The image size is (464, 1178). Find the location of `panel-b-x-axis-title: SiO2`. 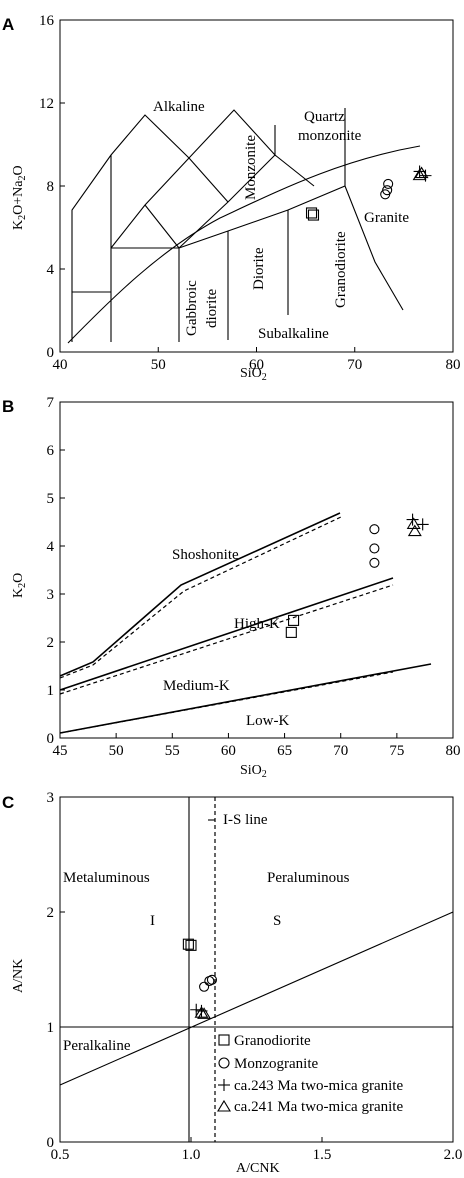

panel-b-x-axis-title: SiO2 is located at coordinates (253, 771).